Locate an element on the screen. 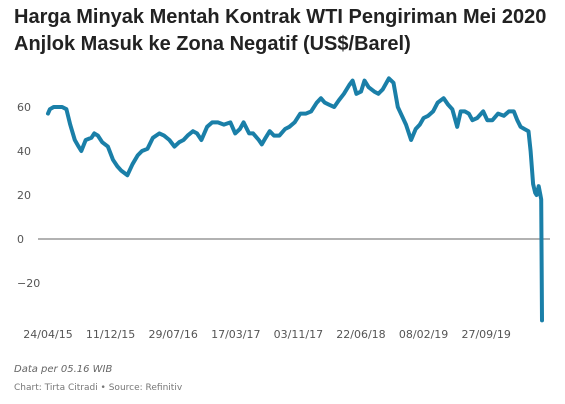  y-tick-label: 40 is located at coordinates (24, 151).